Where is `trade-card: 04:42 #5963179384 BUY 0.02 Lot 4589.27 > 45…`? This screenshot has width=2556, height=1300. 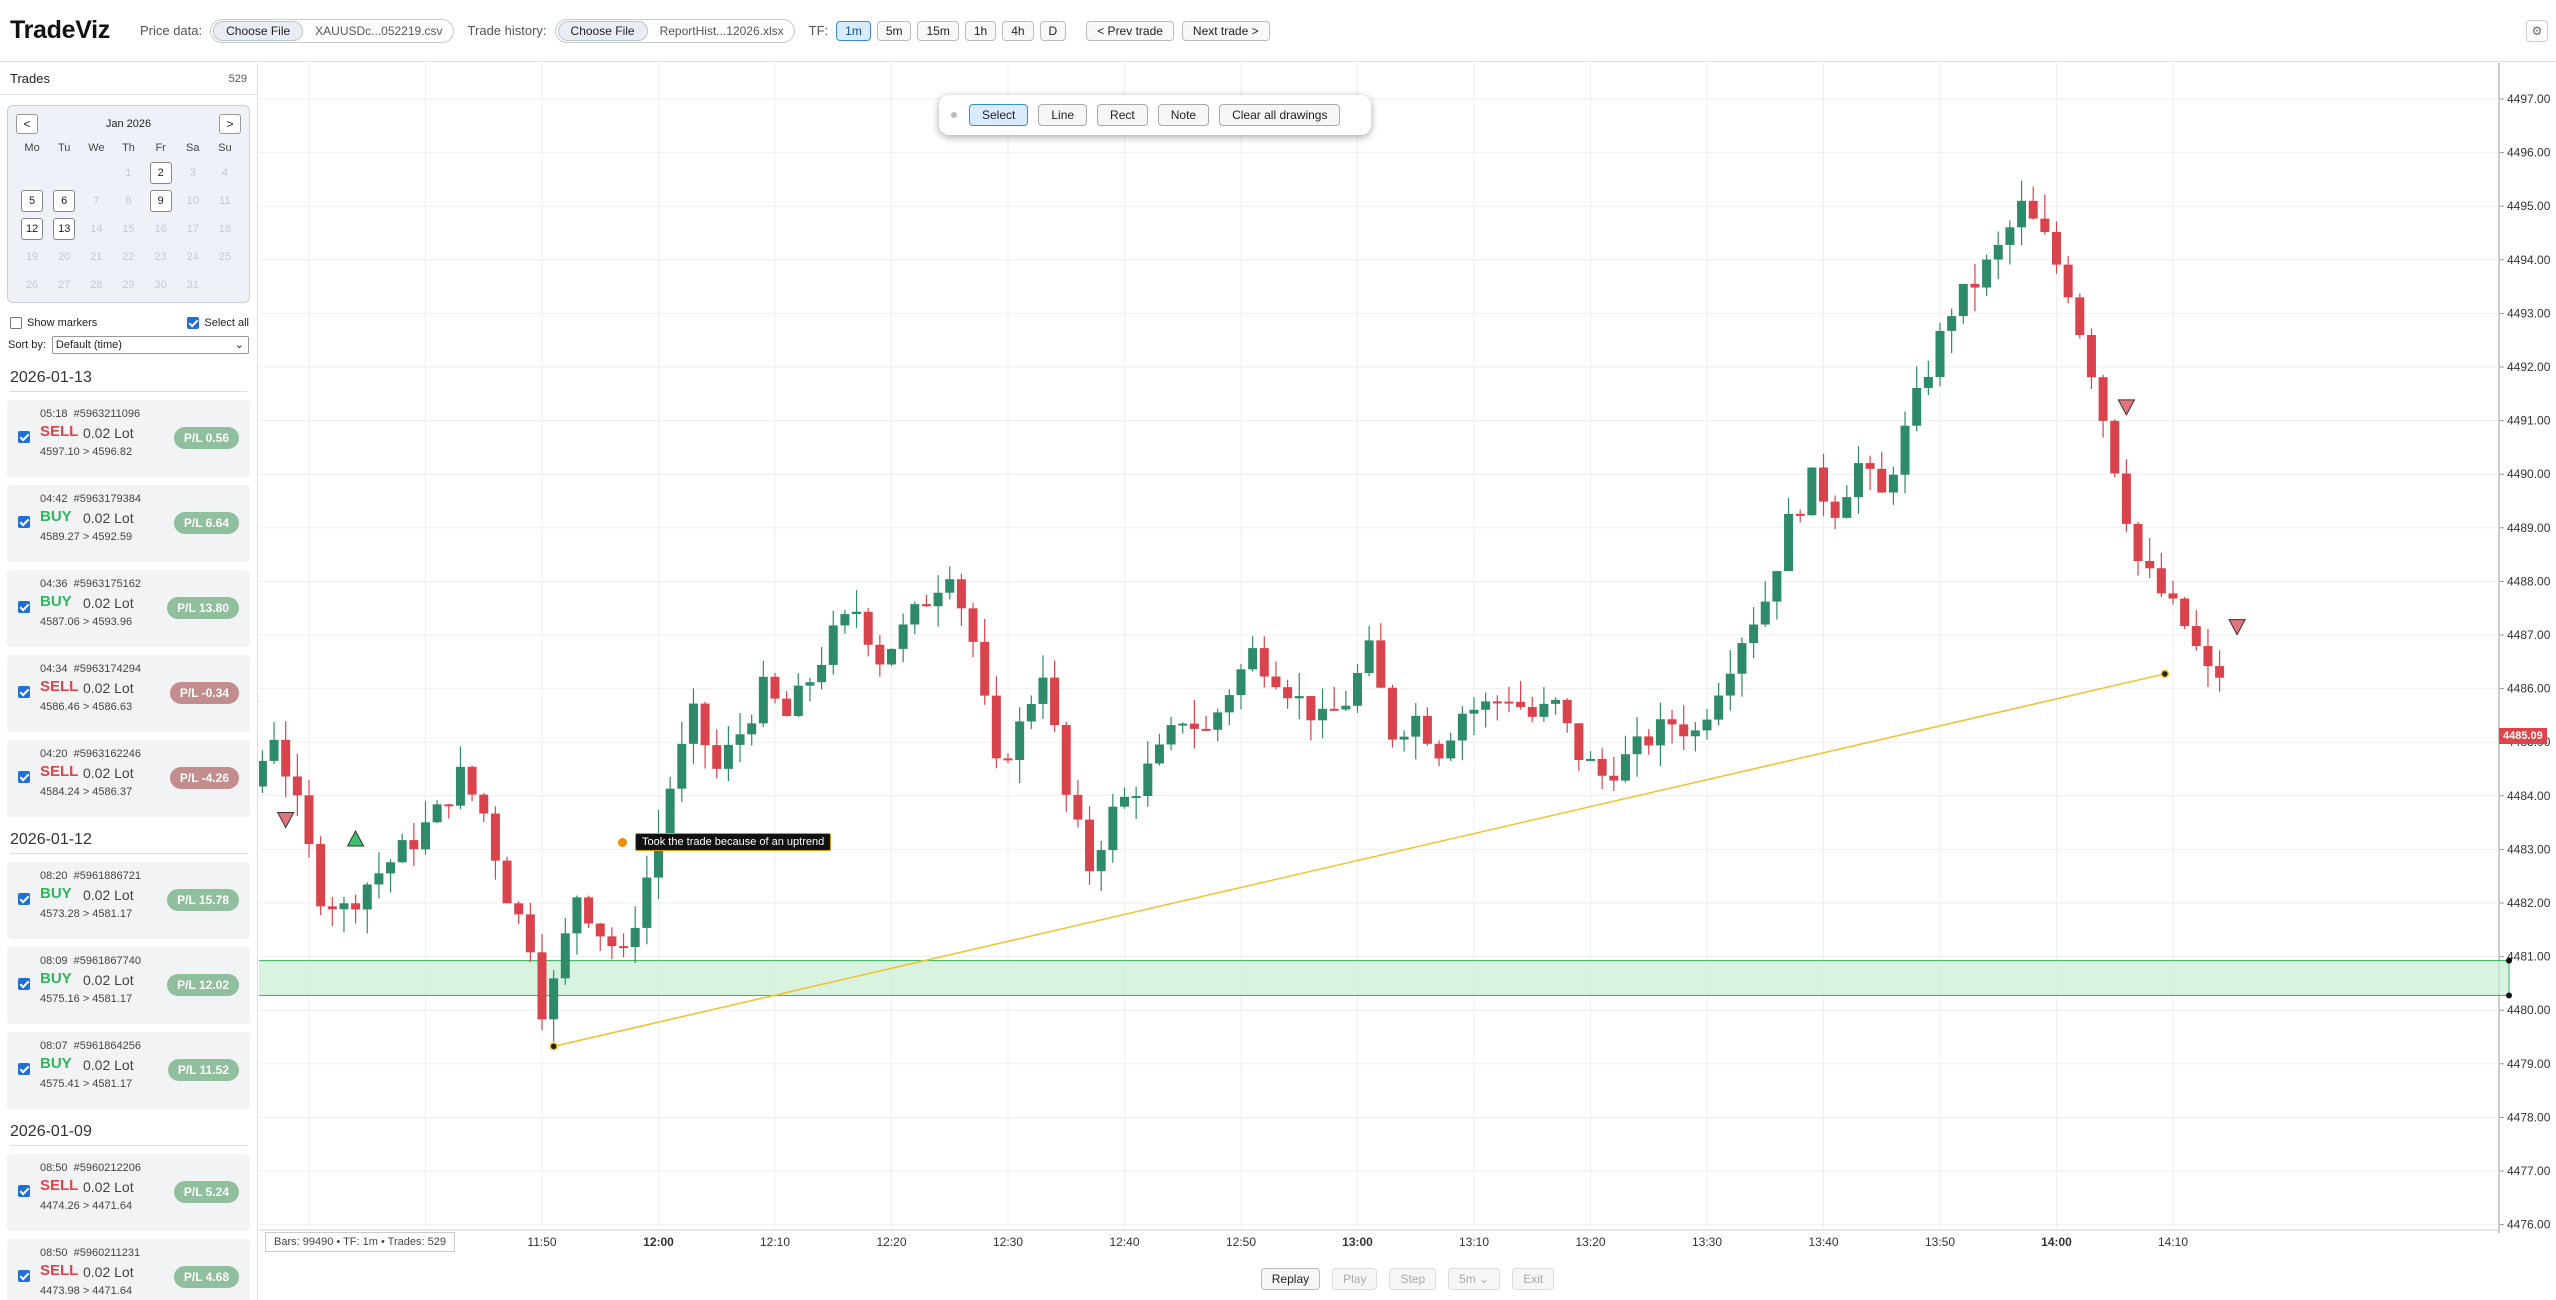
trade-card: 04:42 #5963179384 BUY 0.02 Lot 4589.27 > 45… is located at coordinates (128, 523).